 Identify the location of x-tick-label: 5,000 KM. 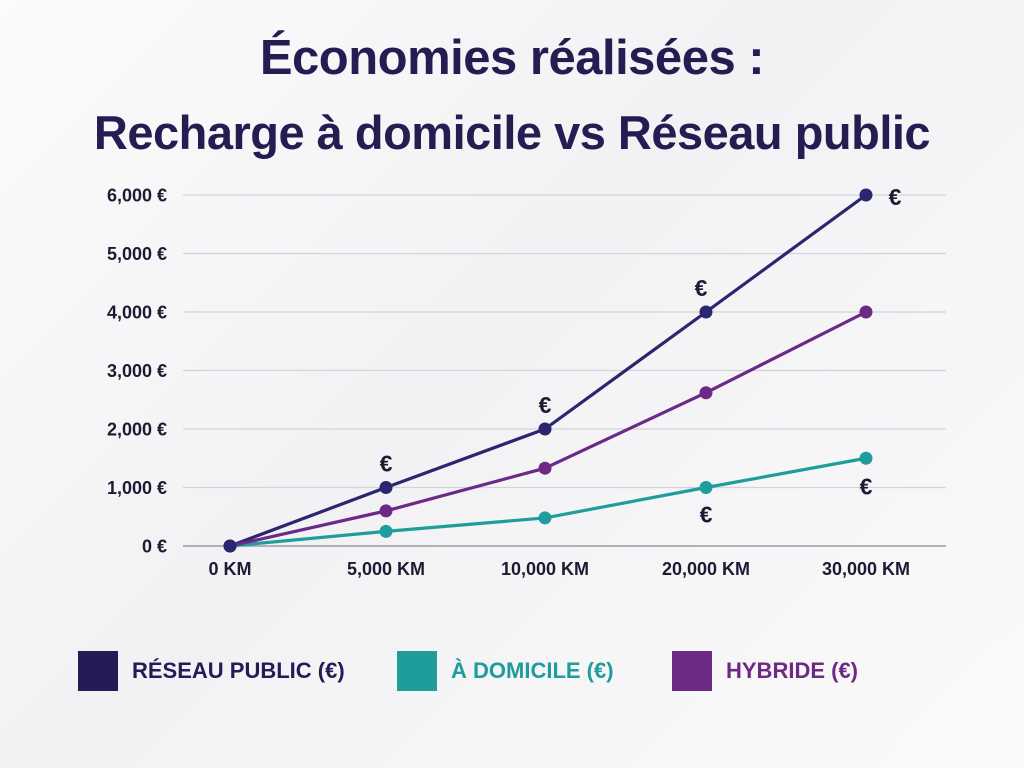
(386, 569).